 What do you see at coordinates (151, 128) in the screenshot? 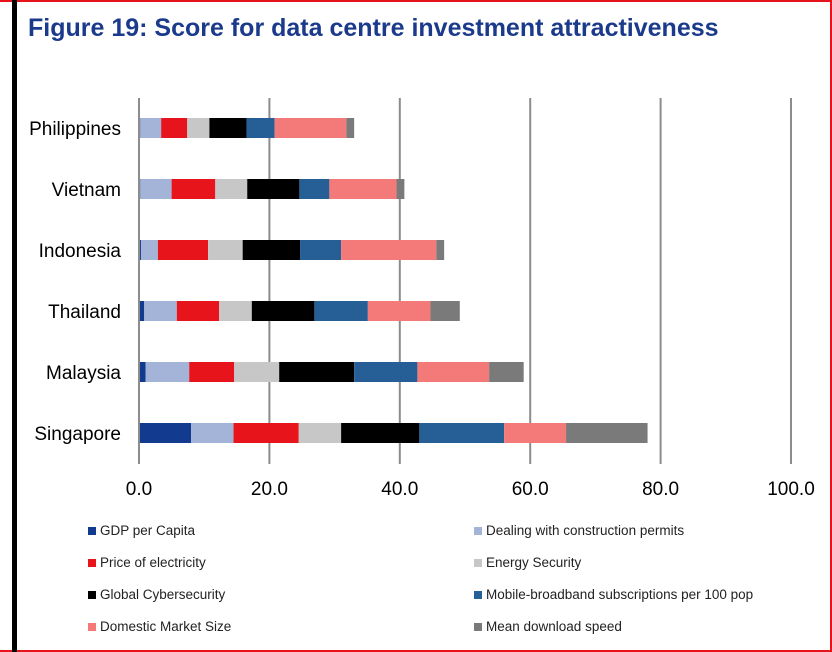
I see `bar-philippines-dealing-with-construction-permits` at bounding box center [151, 128].